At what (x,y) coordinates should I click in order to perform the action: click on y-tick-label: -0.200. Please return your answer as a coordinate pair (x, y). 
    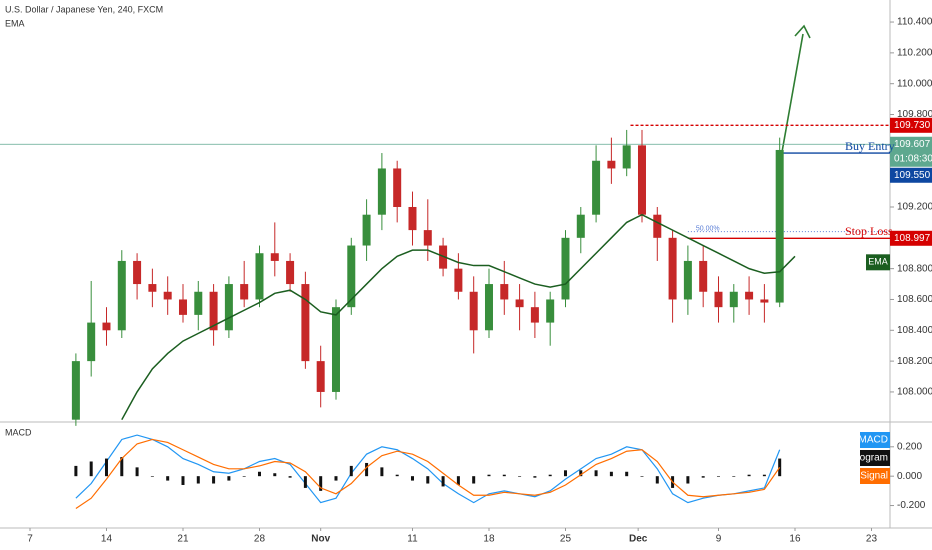
    Looking at the image, I should click on (911, 505).